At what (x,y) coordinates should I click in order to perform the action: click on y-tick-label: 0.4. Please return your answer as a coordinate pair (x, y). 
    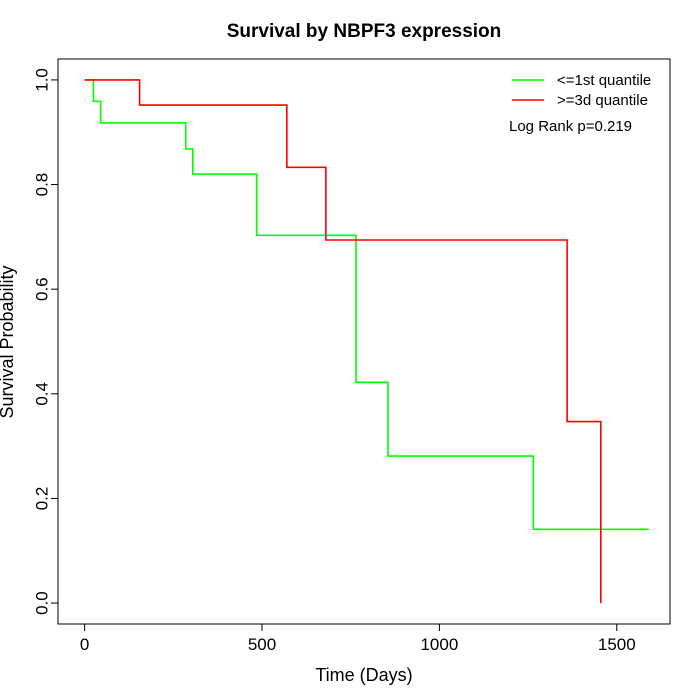
    Looking at the image, I should click on (42, 394).